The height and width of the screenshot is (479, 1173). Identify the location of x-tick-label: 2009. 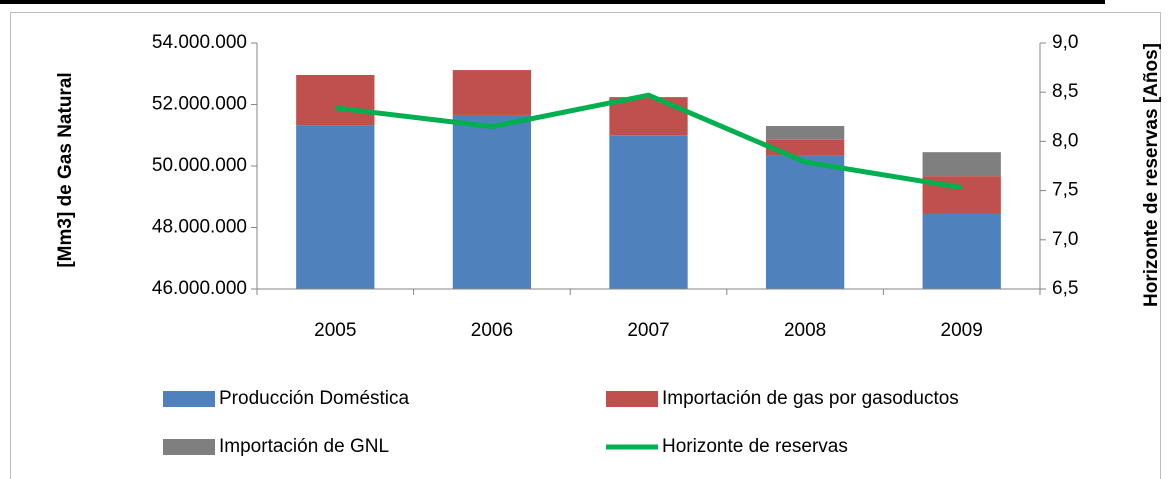
(962, 330).